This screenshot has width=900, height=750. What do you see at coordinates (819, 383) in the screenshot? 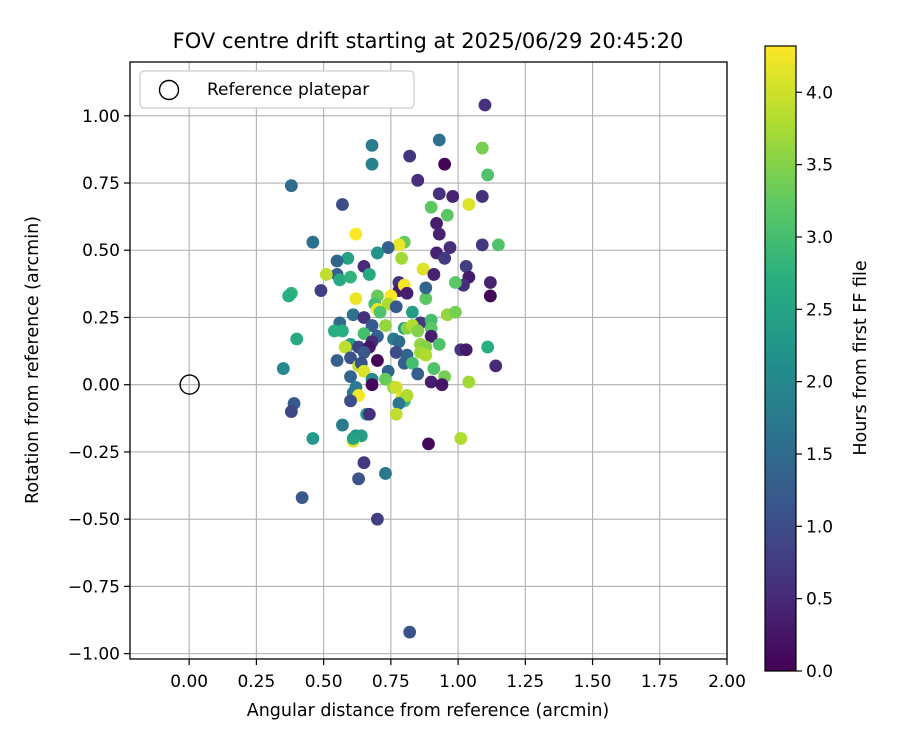
I see `colorbar-tick-label: 2.0` at bounding box center [819, 383].